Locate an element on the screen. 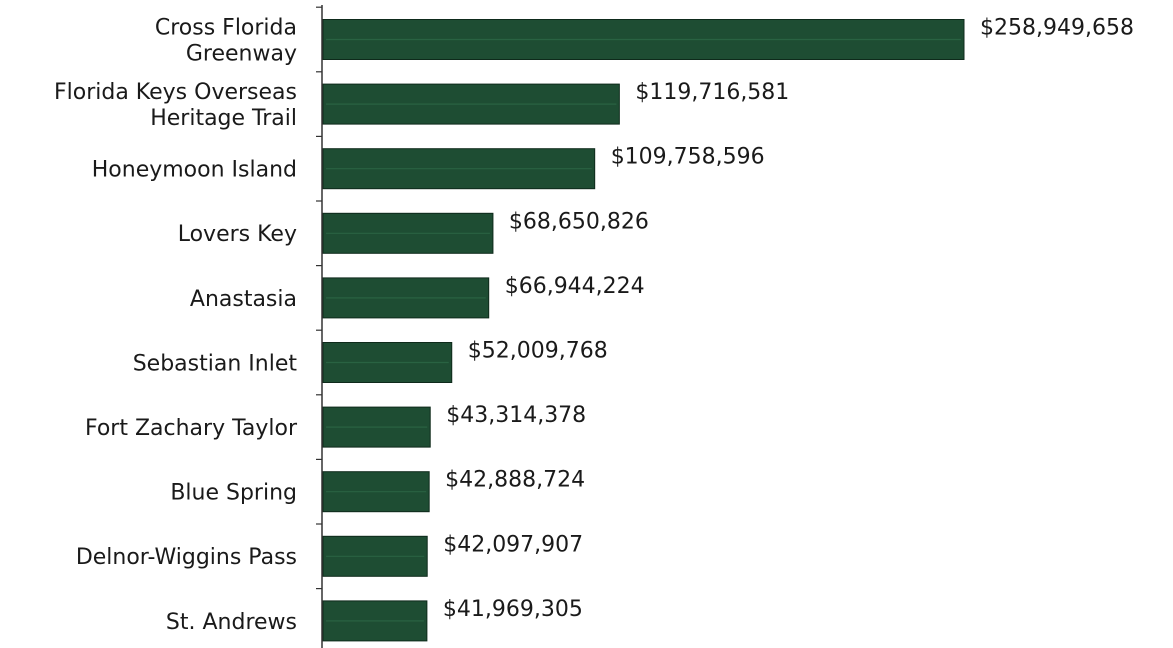 This screenshot has width=1173, height=648. data-label: $42,097,907 is located at coordinates (513, 544).